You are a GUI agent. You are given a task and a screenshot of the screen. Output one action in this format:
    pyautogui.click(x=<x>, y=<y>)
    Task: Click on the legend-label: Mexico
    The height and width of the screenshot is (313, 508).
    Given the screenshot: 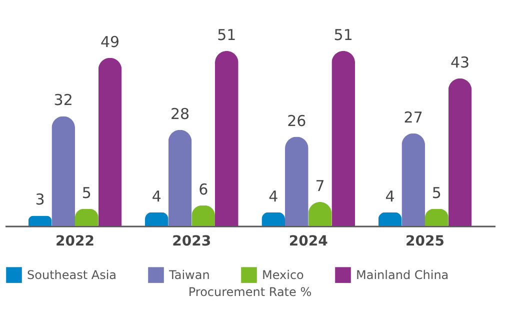 What is the action you would take?
    pyautogui.click(x=283, y=275)
    